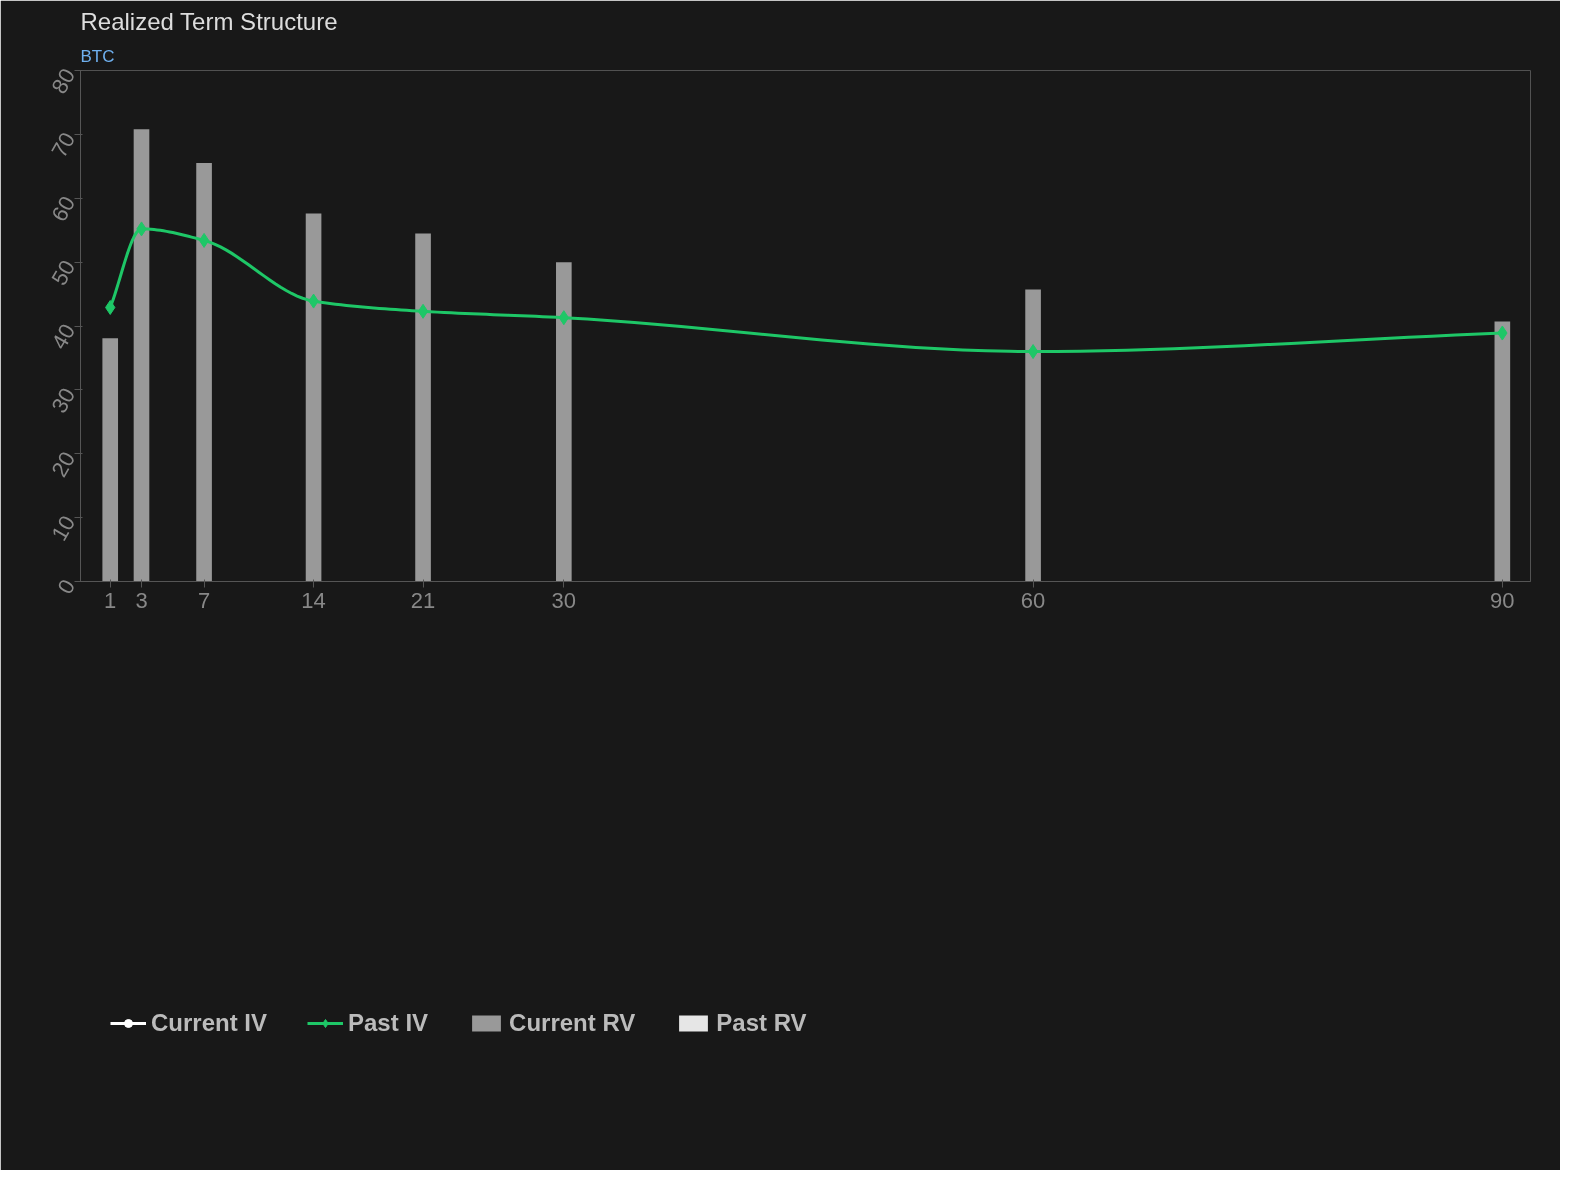 The image size is (1570, 1180). I want to click on y-tick-label: 0, so click(66, 587).